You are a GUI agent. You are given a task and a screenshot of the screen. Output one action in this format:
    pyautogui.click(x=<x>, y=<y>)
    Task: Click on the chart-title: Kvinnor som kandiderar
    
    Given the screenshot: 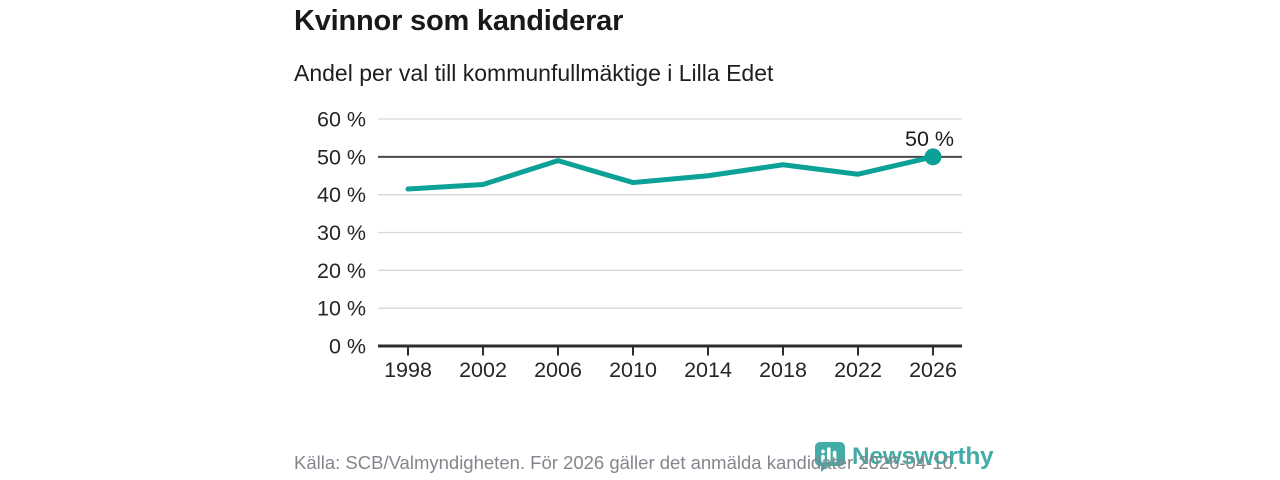 What is the action you would take?
    pyautogui.click(x=459, y=21)
    